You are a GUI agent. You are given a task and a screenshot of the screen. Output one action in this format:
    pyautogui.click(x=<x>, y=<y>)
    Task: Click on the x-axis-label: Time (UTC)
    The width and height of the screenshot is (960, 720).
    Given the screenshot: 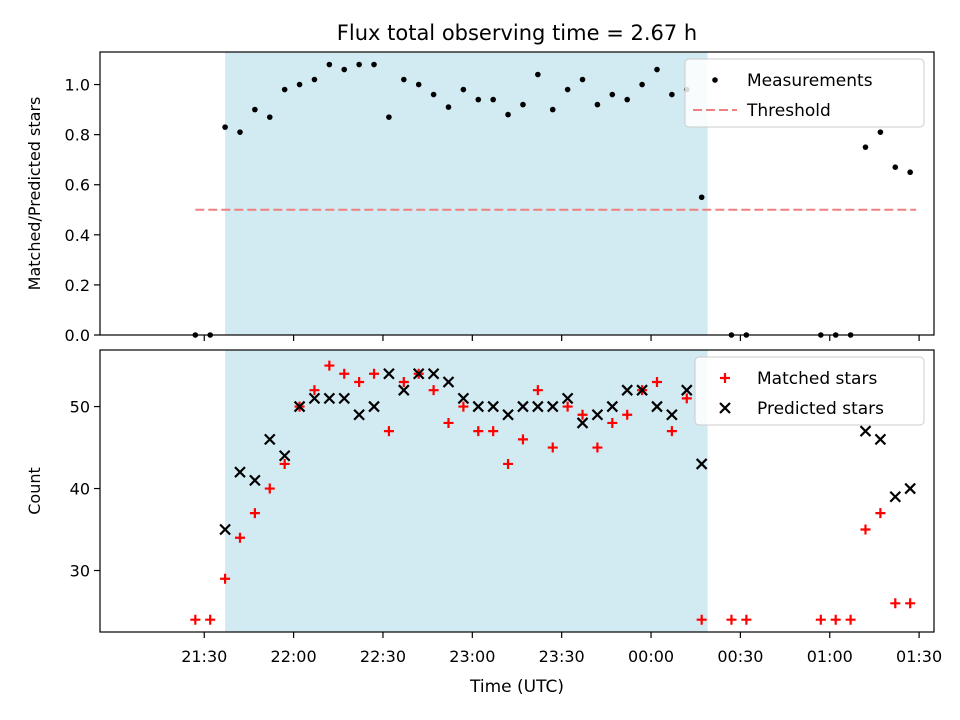 What is the action you would take?
    pyautogui.click(x=516, y=687)
    